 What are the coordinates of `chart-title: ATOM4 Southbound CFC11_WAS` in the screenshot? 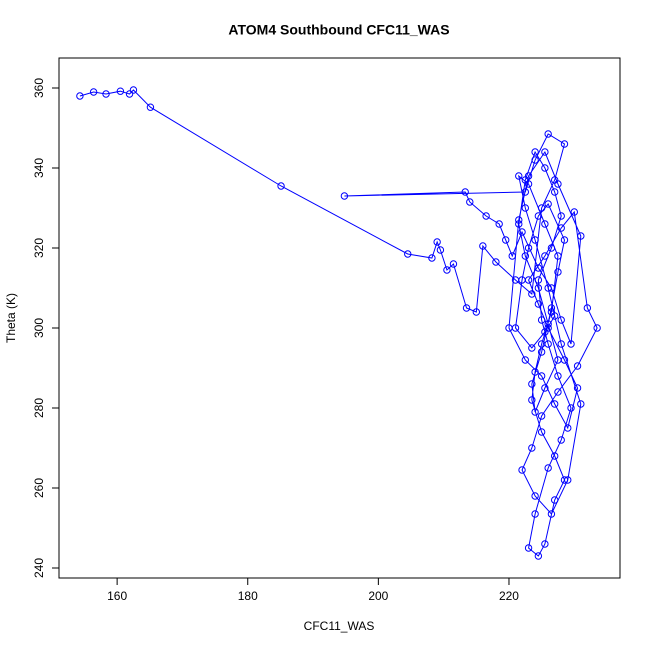 It's located at (338, 30).